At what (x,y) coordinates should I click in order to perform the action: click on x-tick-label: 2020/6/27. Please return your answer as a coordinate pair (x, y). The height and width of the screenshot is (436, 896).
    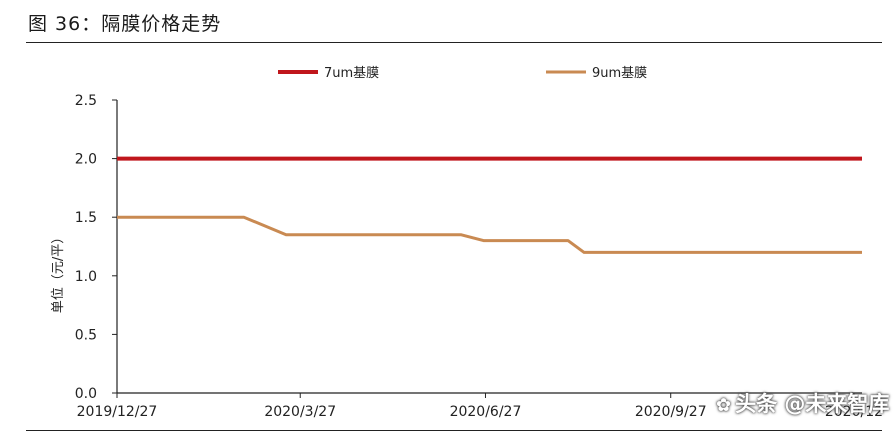
    Looking at the image, I should click on (486, 412).